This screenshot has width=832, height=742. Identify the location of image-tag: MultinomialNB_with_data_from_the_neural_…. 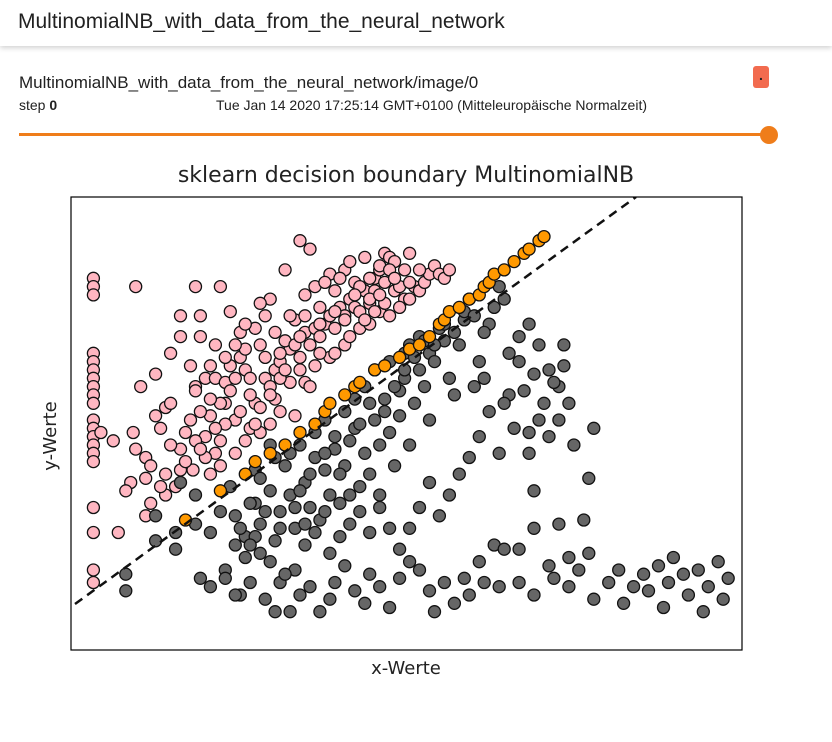
(249, 82).